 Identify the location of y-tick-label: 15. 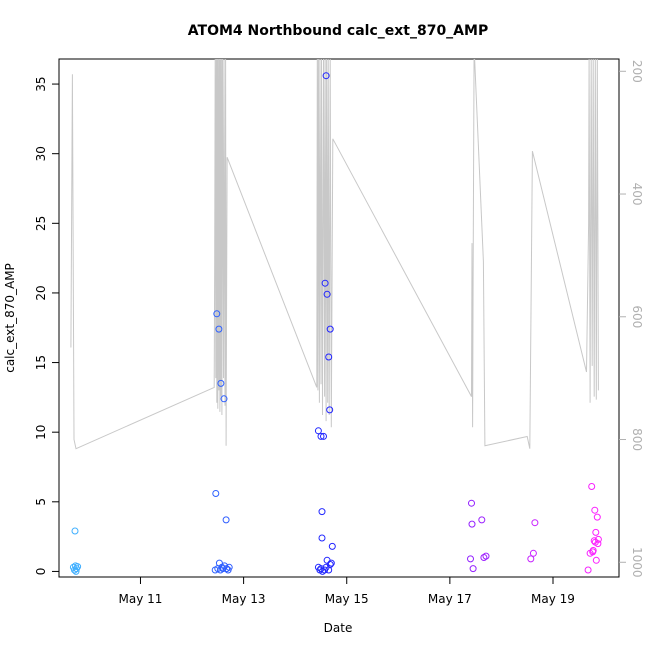
(41, 362).